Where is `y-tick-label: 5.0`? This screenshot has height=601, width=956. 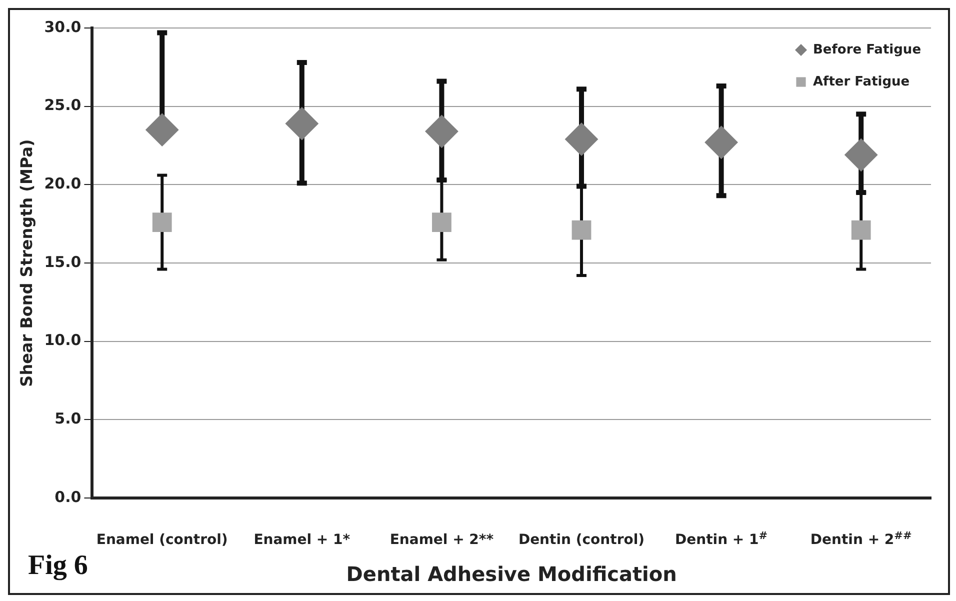 y-tick-label: 5.0 is located at coordinates (68, 419).